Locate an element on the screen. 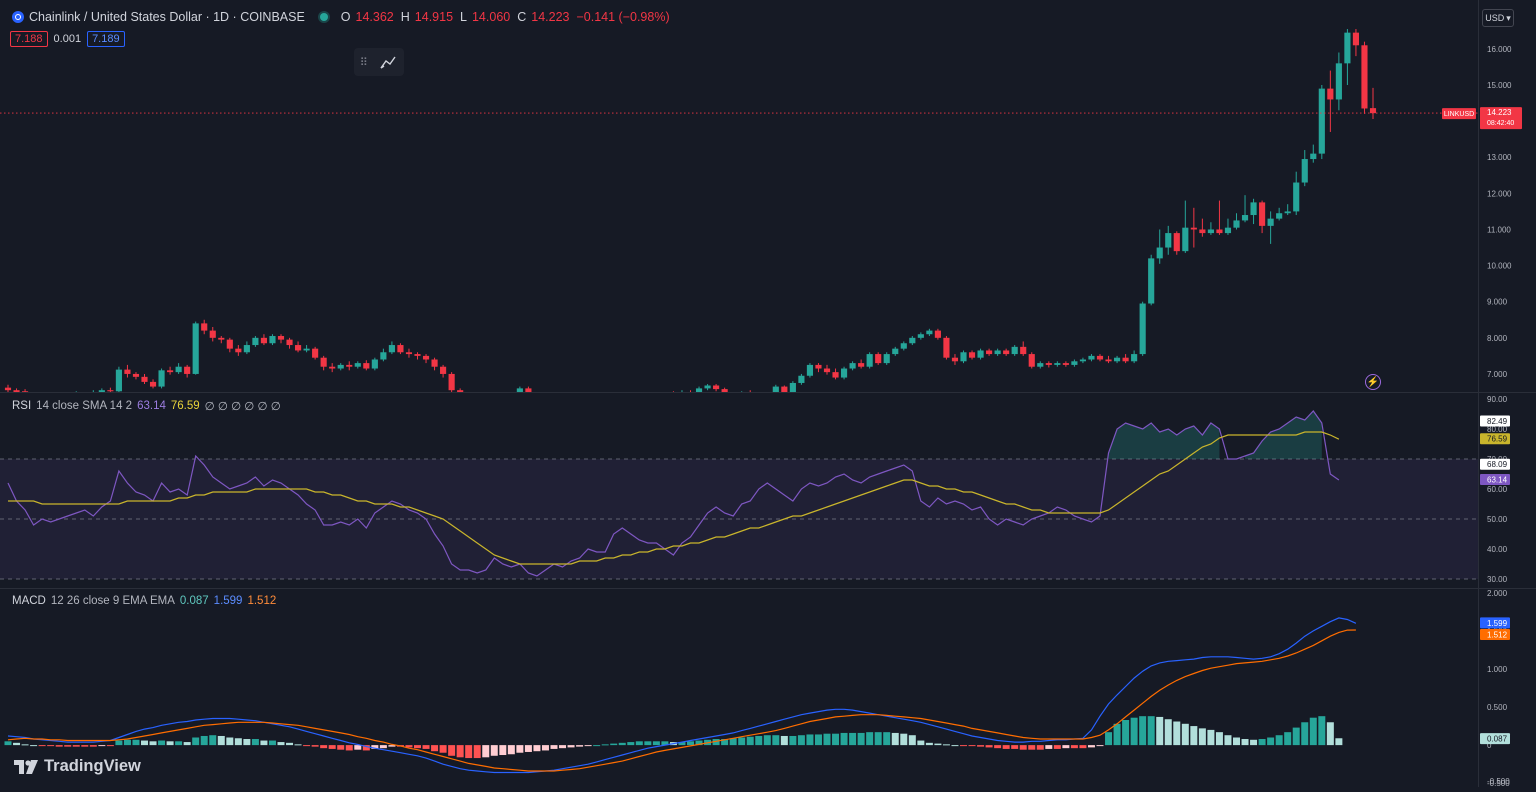 Image resolution: width=1536 pixels, height=792 pixels. rsi-legend-params: 14 close SMA 14 2 is located at coordinates (84, 406).